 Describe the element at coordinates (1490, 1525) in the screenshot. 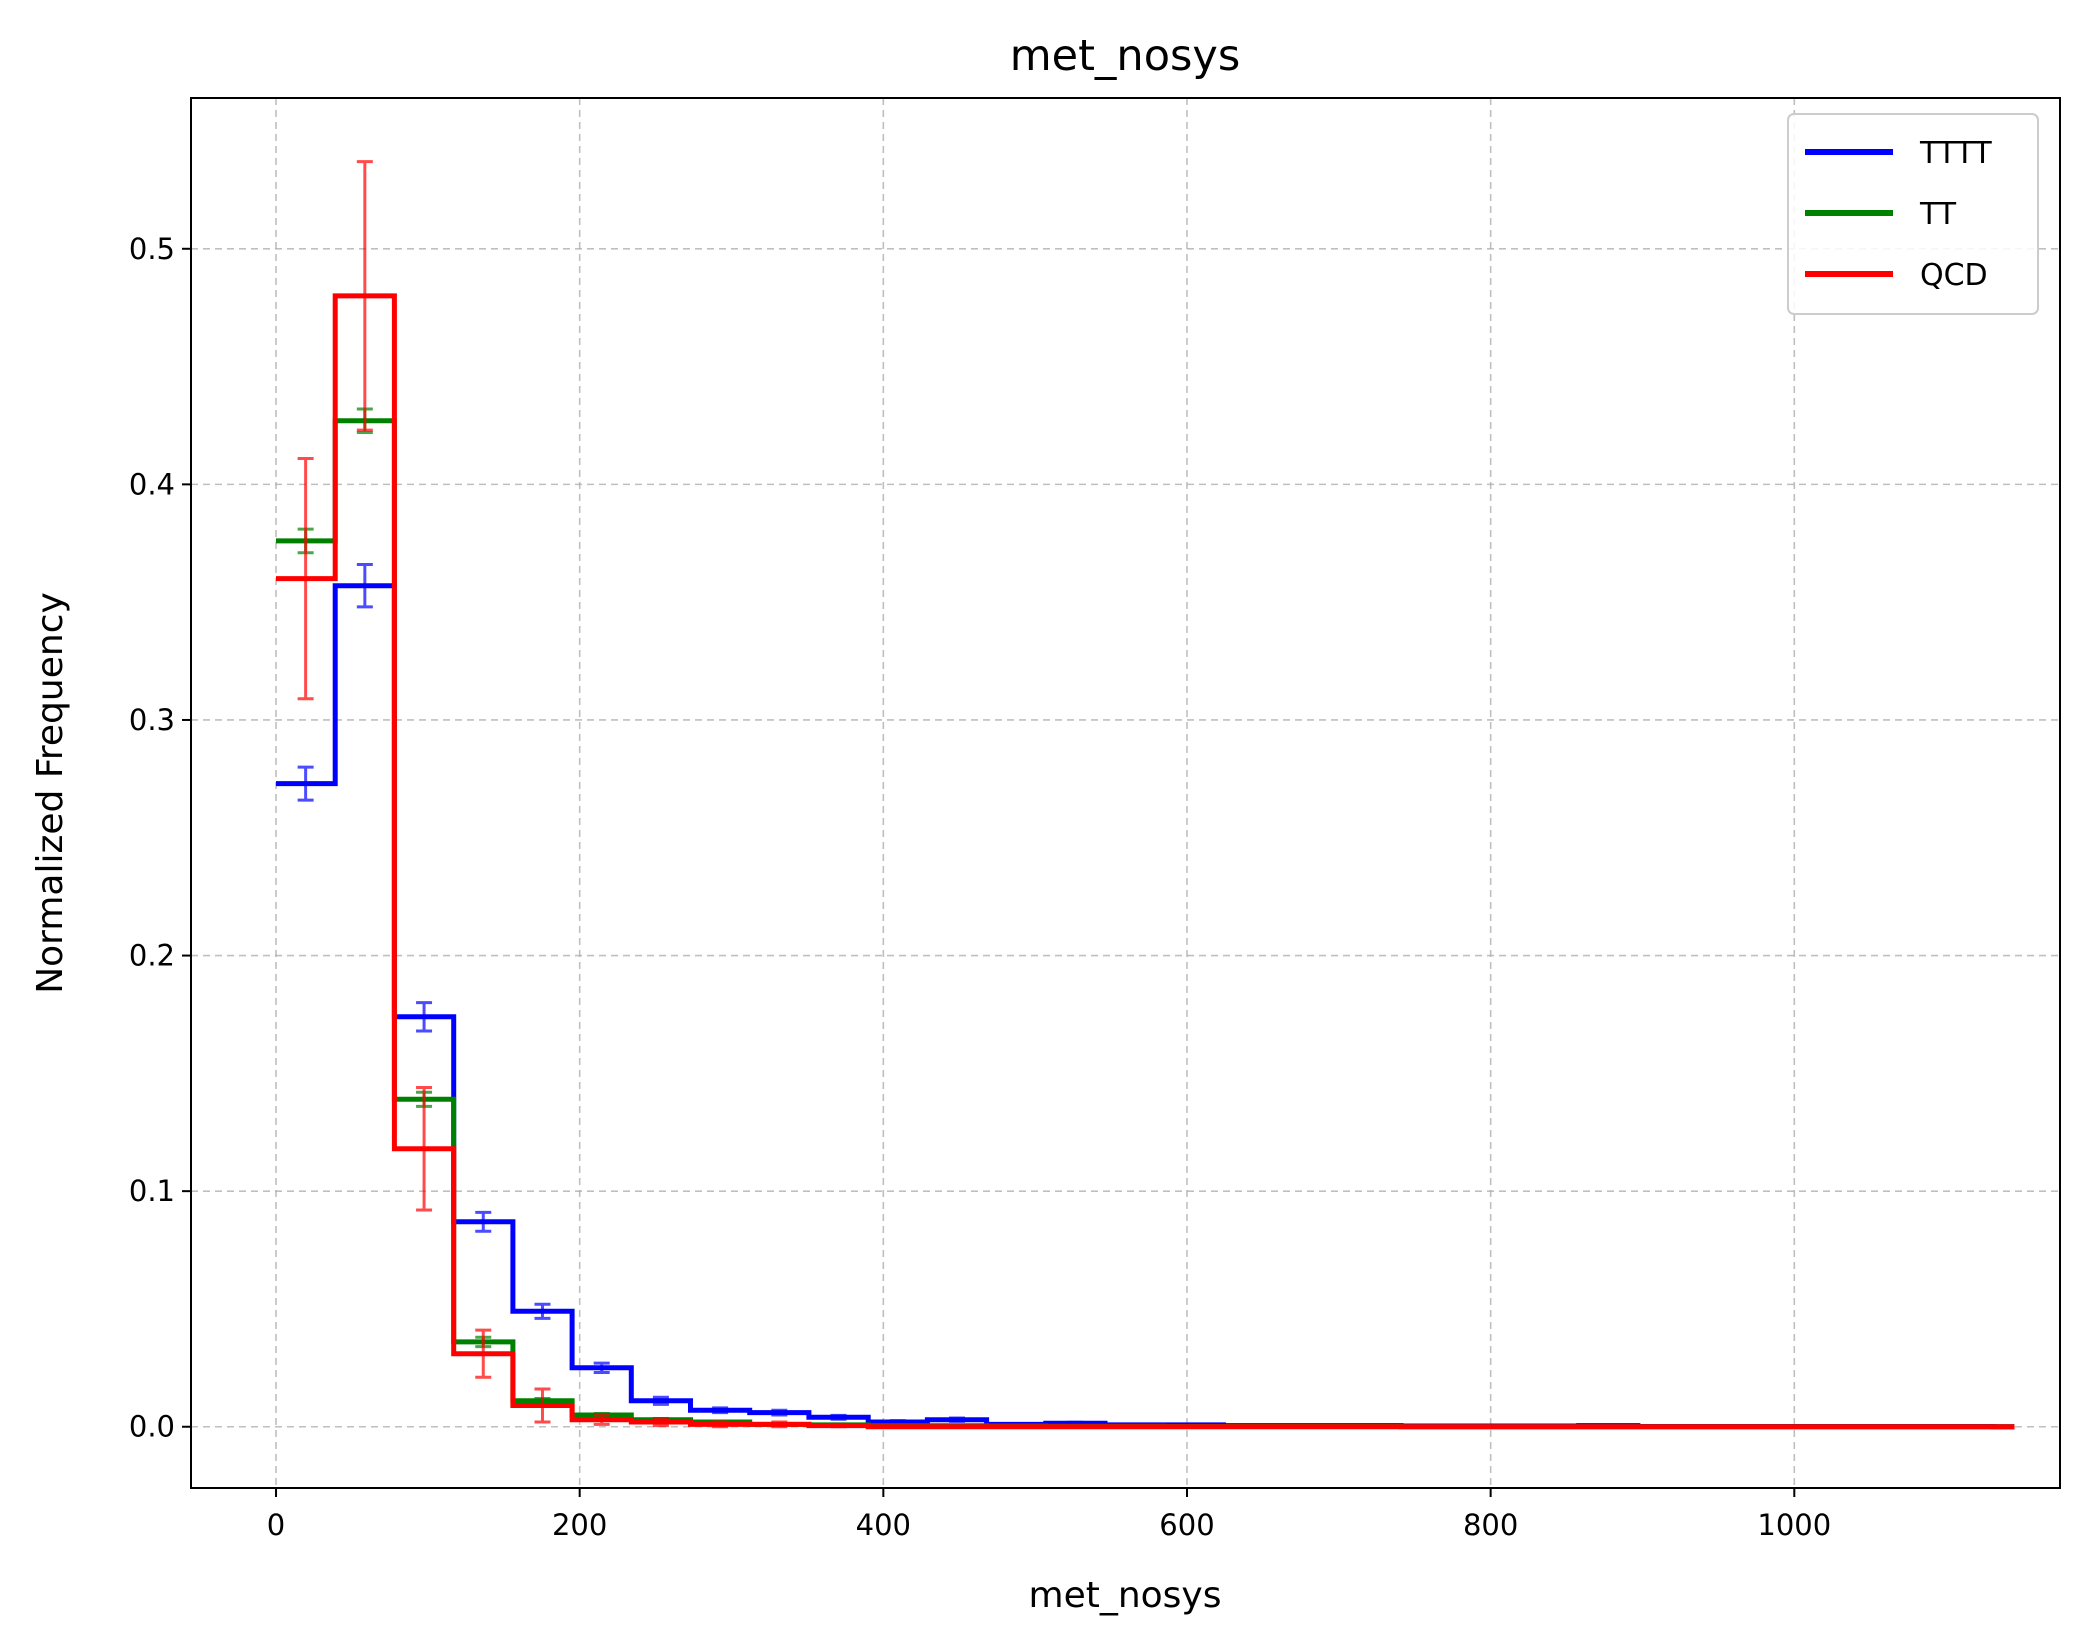

I see `x-tick-label: 800` at that location.